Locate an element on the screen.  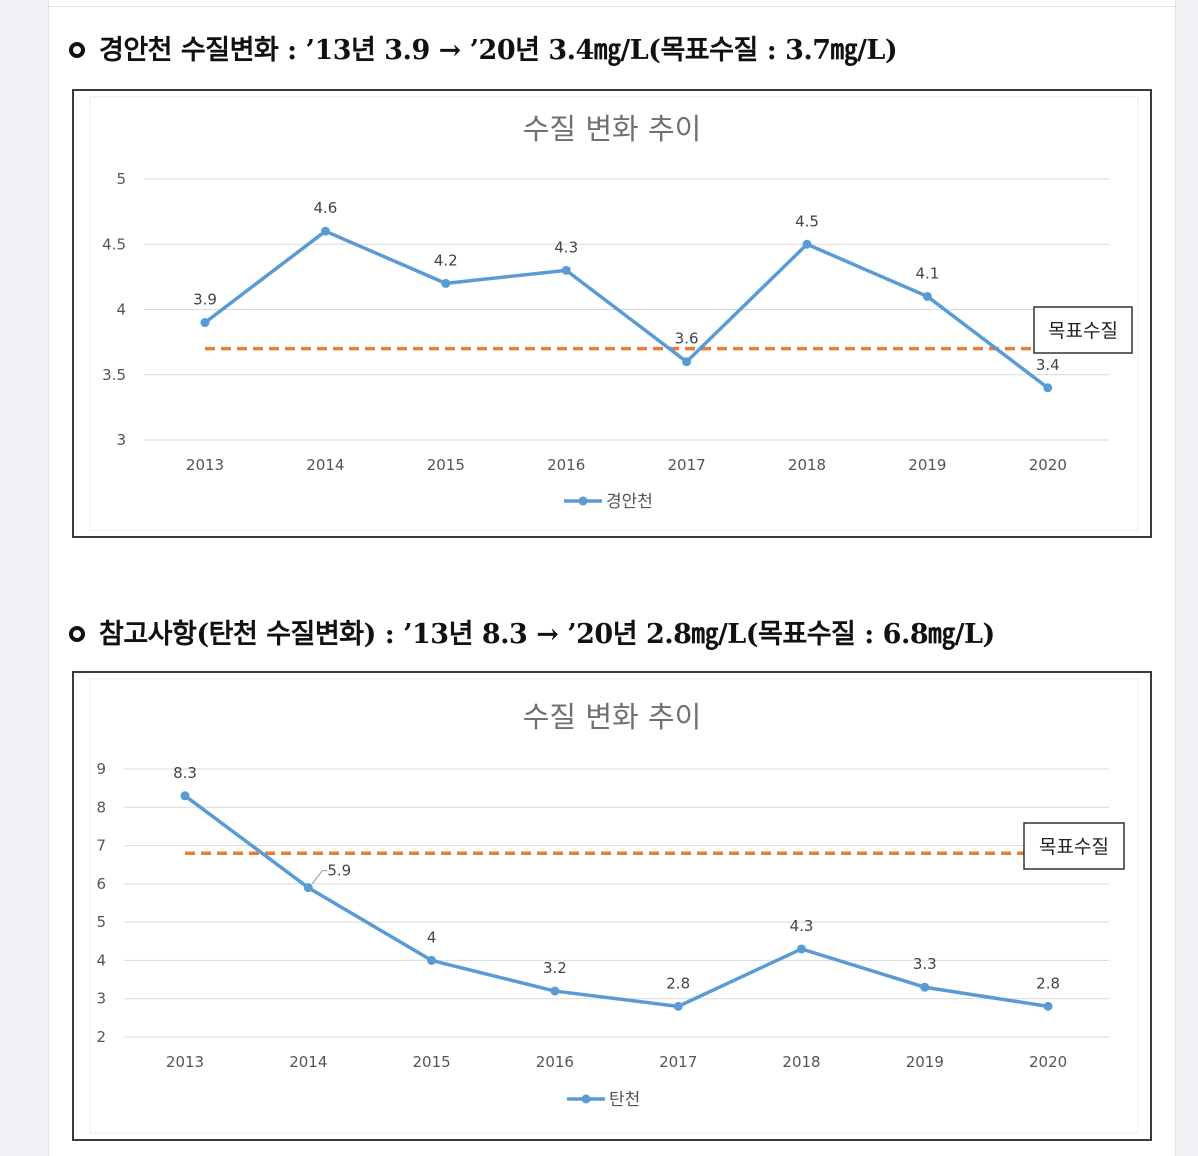
y-tick-label: 2 is located at coordinates (101, 1037).